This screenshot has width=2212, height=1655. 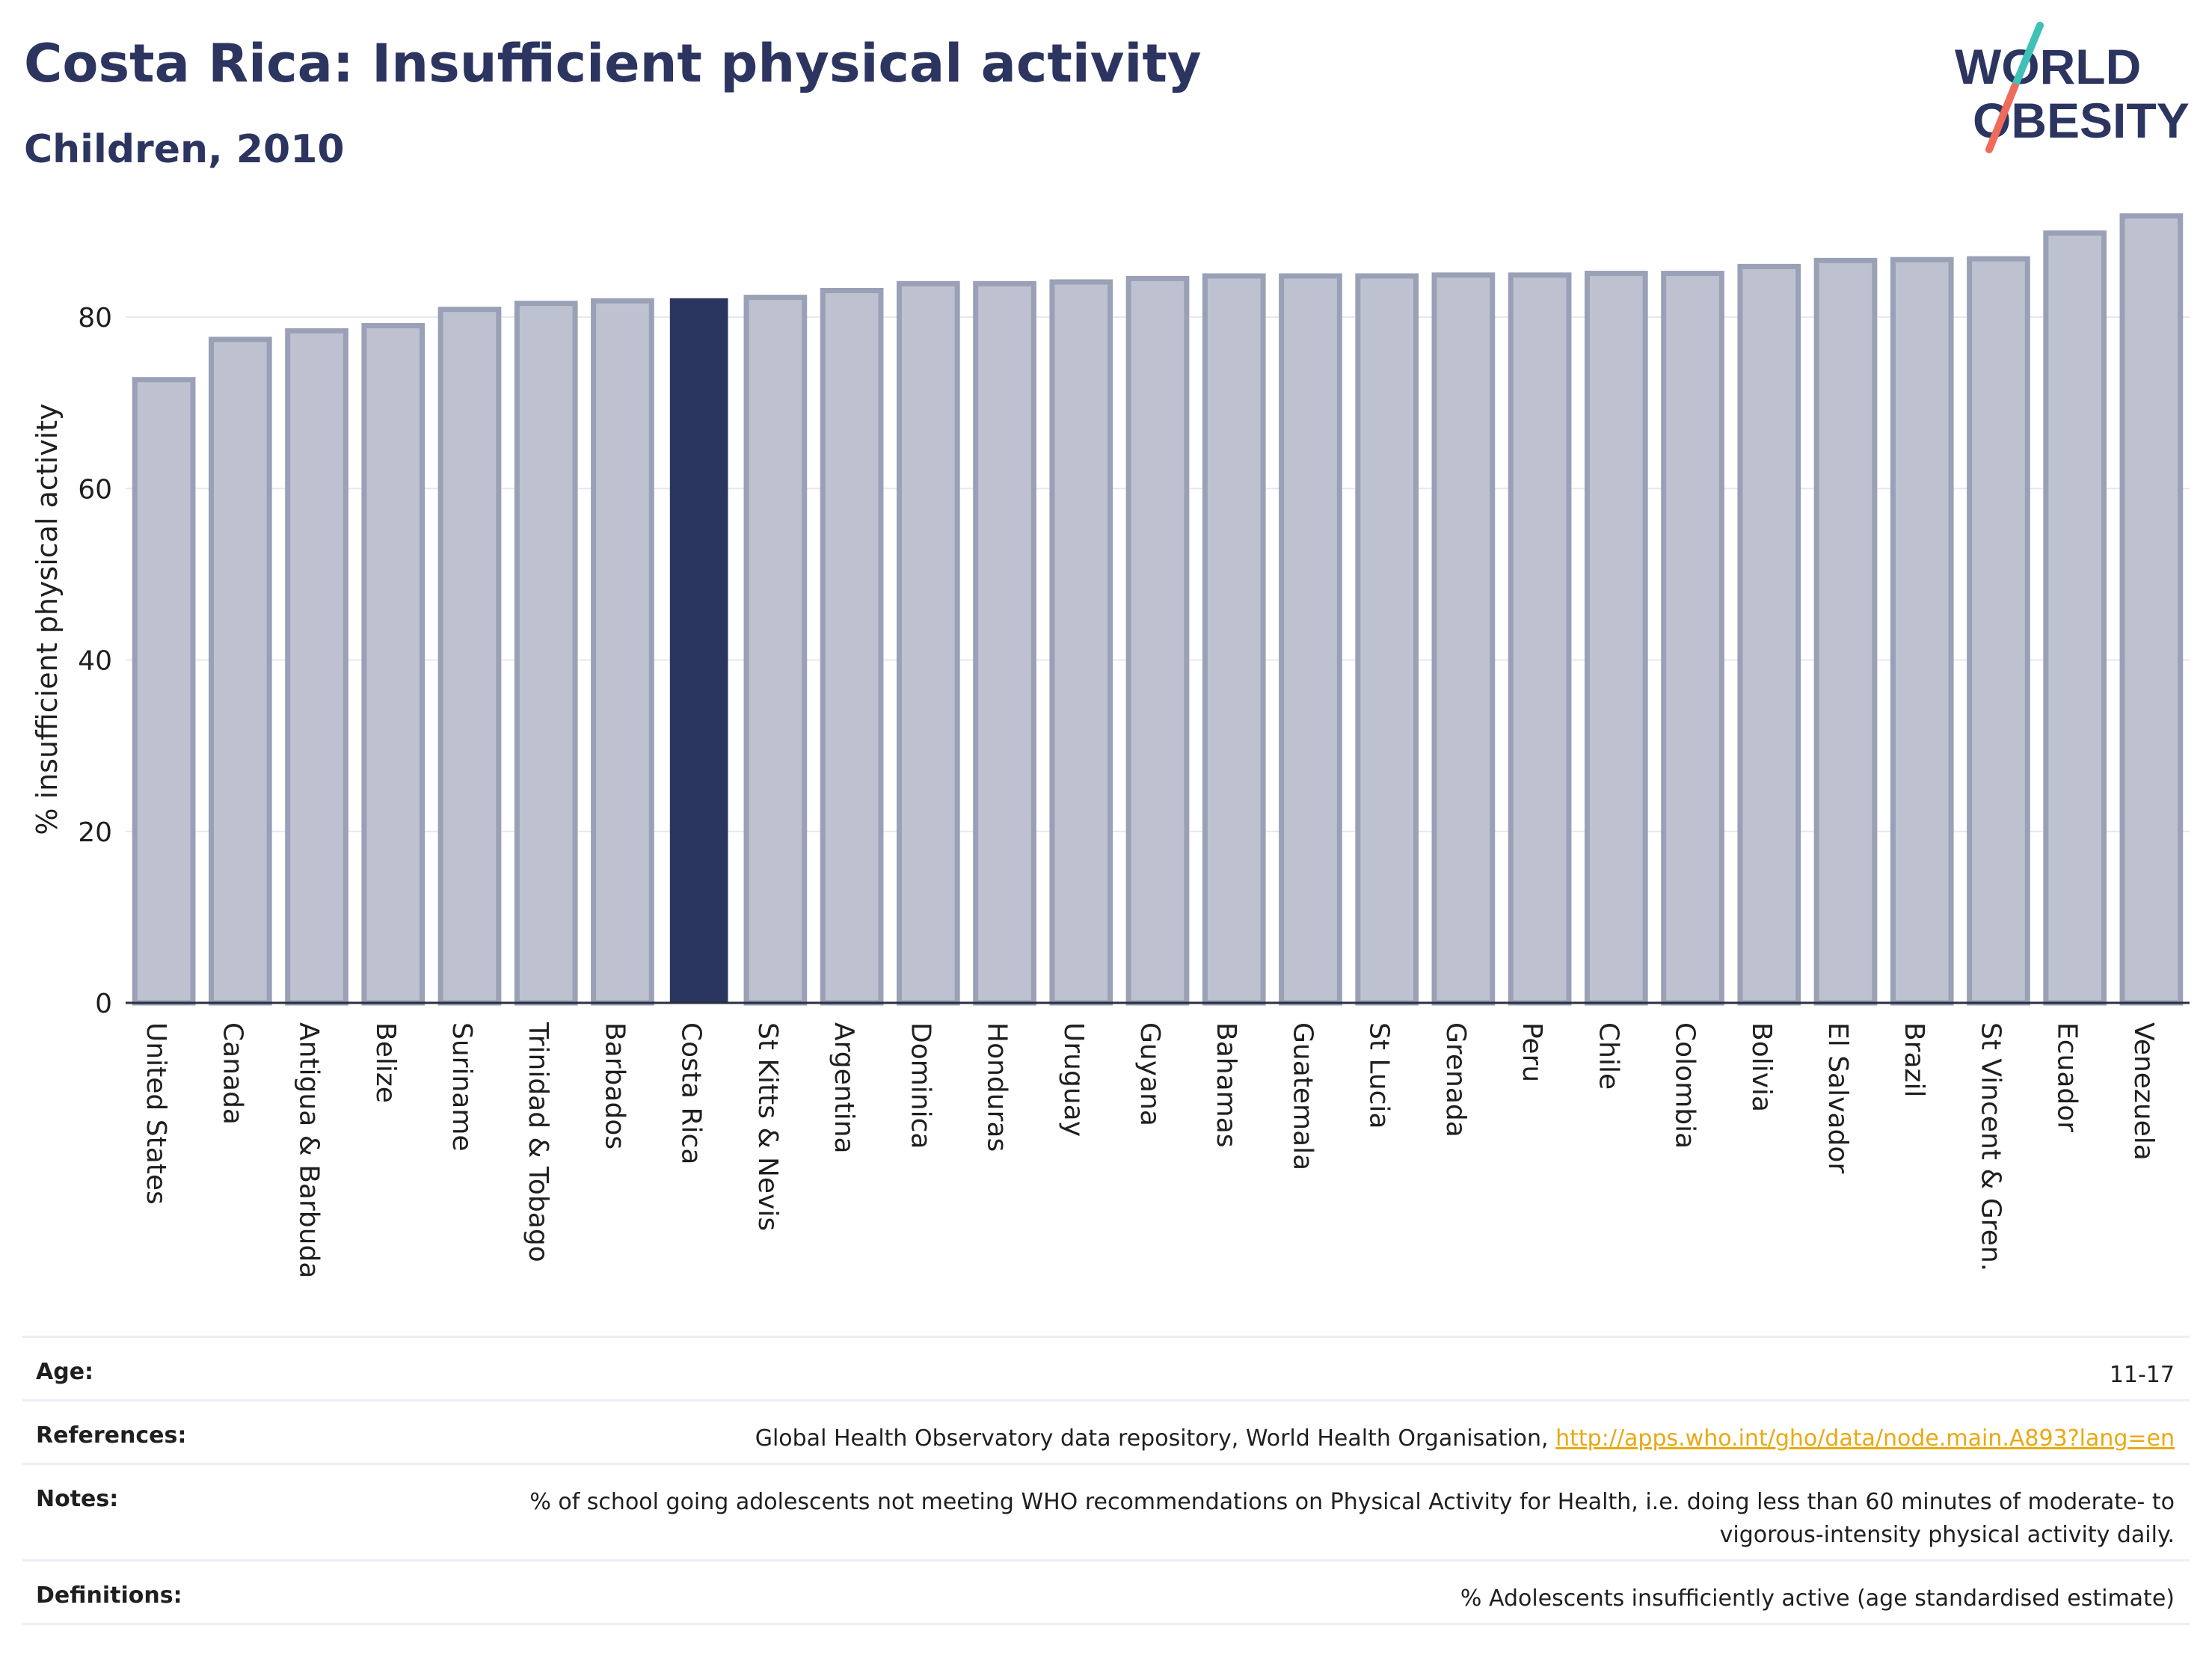 I want to click on world-obesity-logo: WORLD OBESITY, so click(x=2072, y=87).